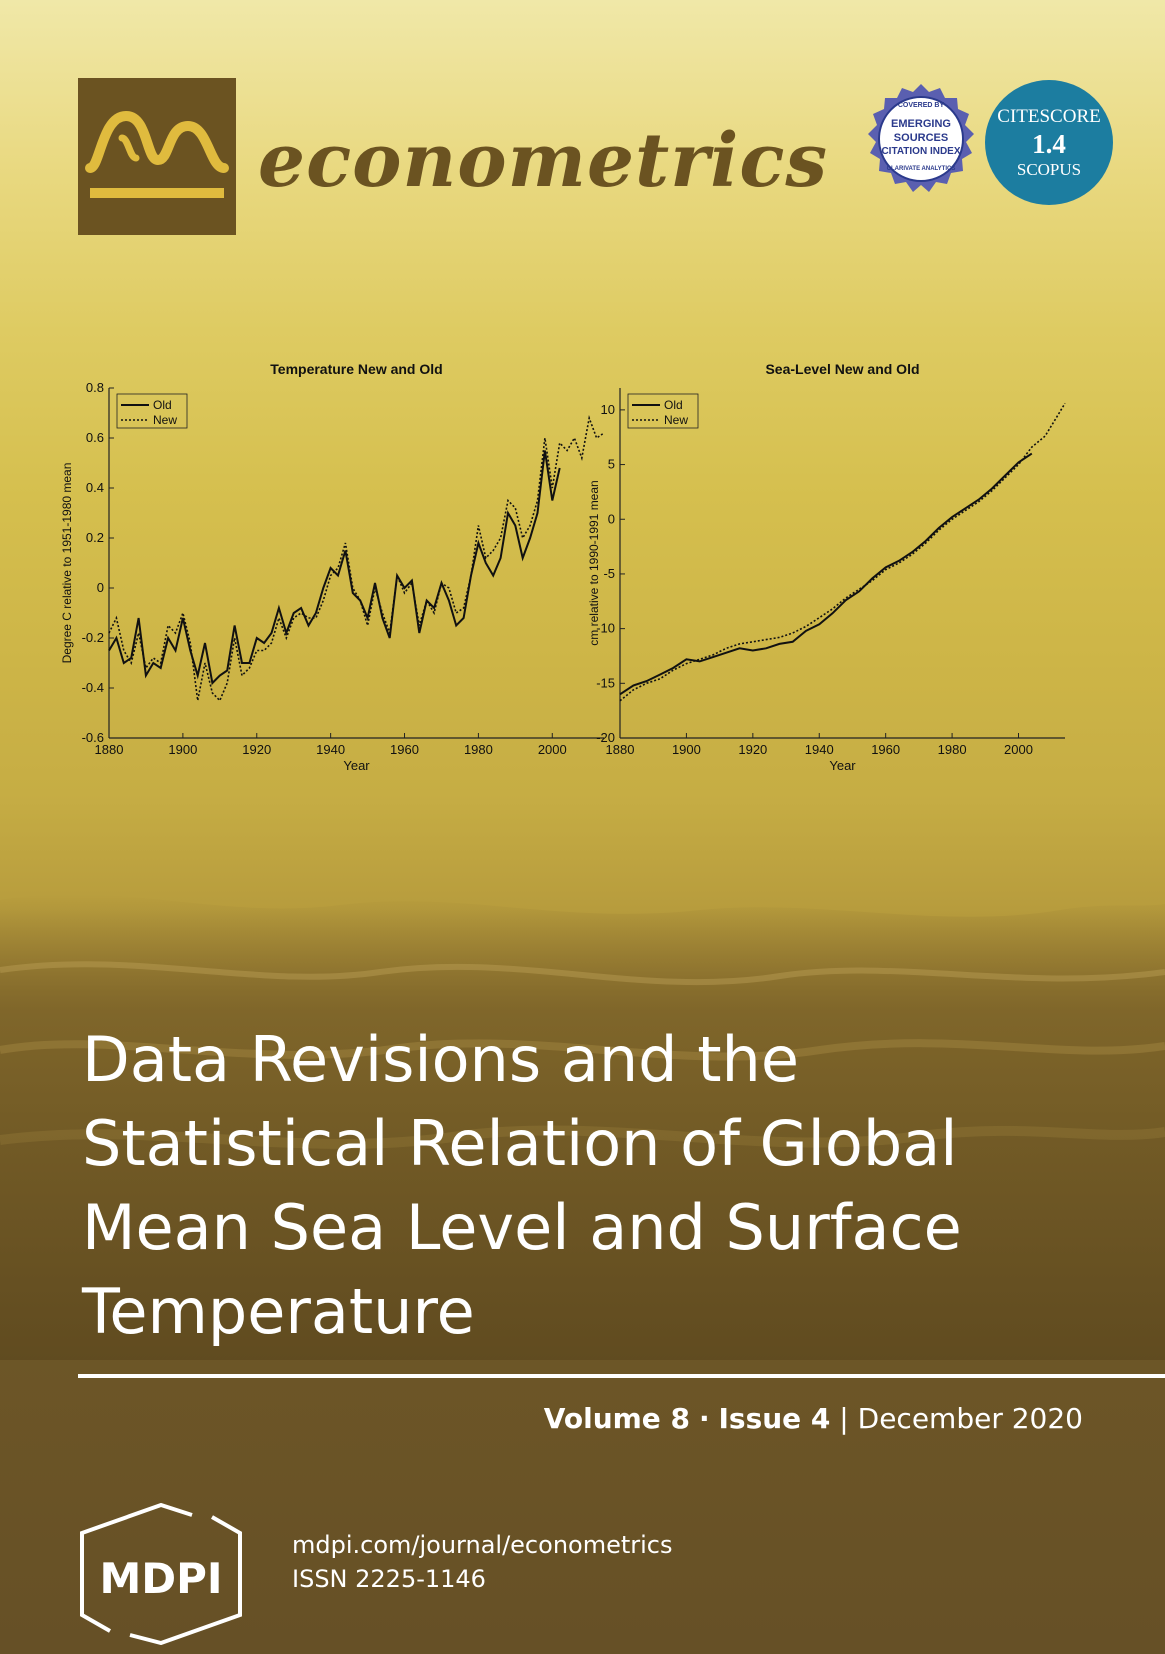 This screenshot has height=1654, width=1165. What do you see at coordinates (522, 1227) in the screenshot?
I see `article-title-line-3: Mean Sea Level and Surface` at bounding box center [522, 1227].